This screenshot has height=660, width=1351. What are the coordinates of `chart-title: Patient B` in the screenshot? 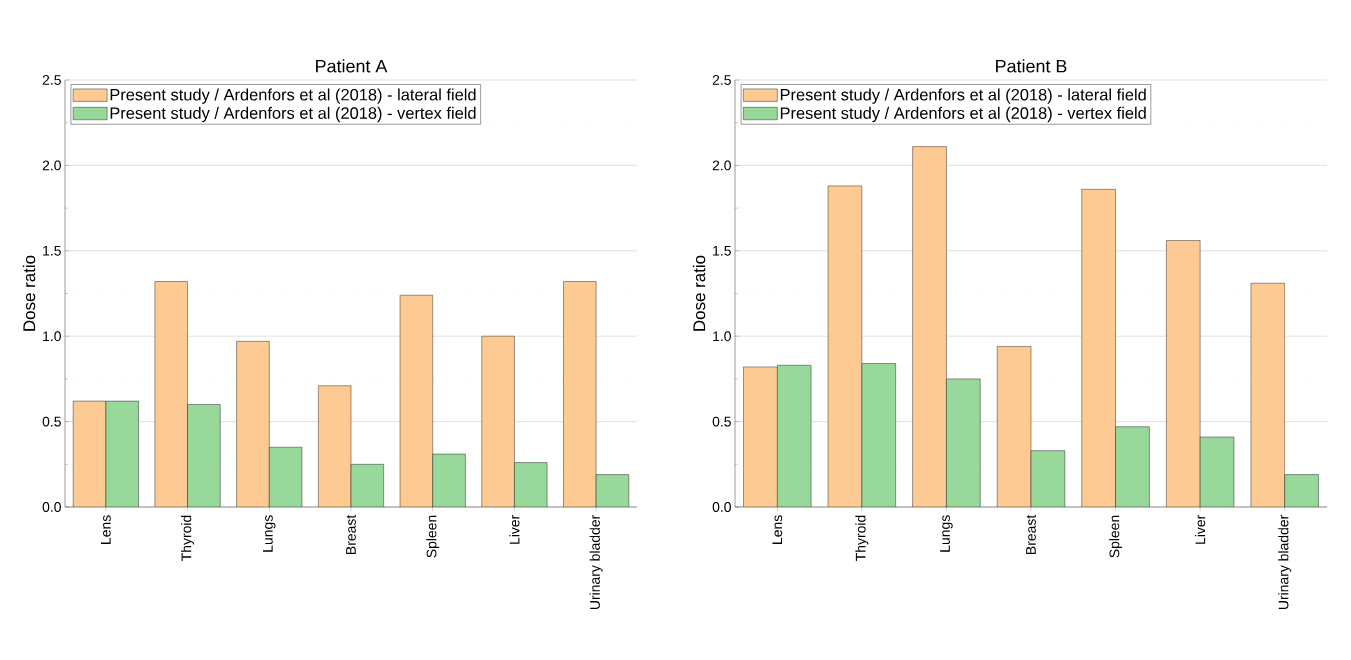 It's located at (1031, 66).